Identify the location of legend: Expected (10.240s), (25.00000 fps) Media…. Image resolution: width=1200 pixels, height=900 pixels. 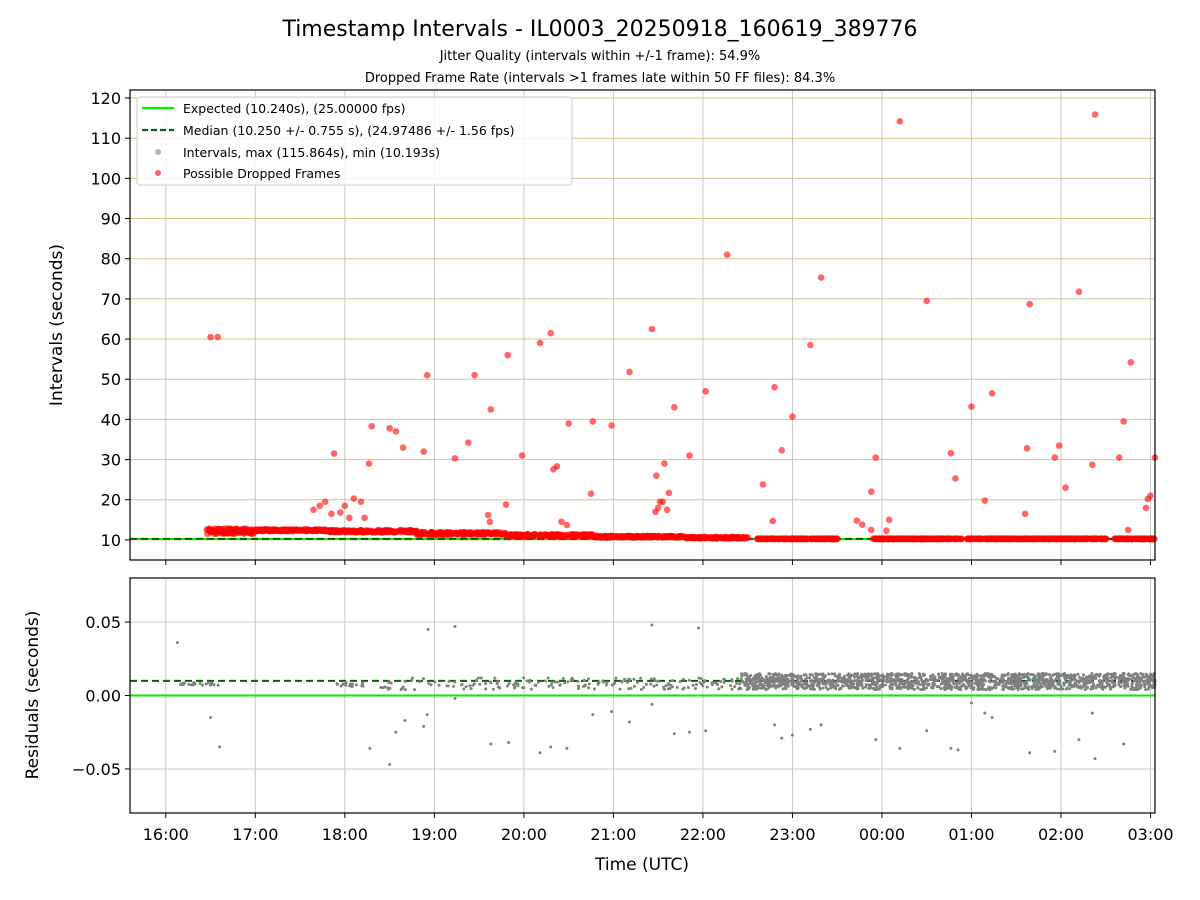
(354, 141).